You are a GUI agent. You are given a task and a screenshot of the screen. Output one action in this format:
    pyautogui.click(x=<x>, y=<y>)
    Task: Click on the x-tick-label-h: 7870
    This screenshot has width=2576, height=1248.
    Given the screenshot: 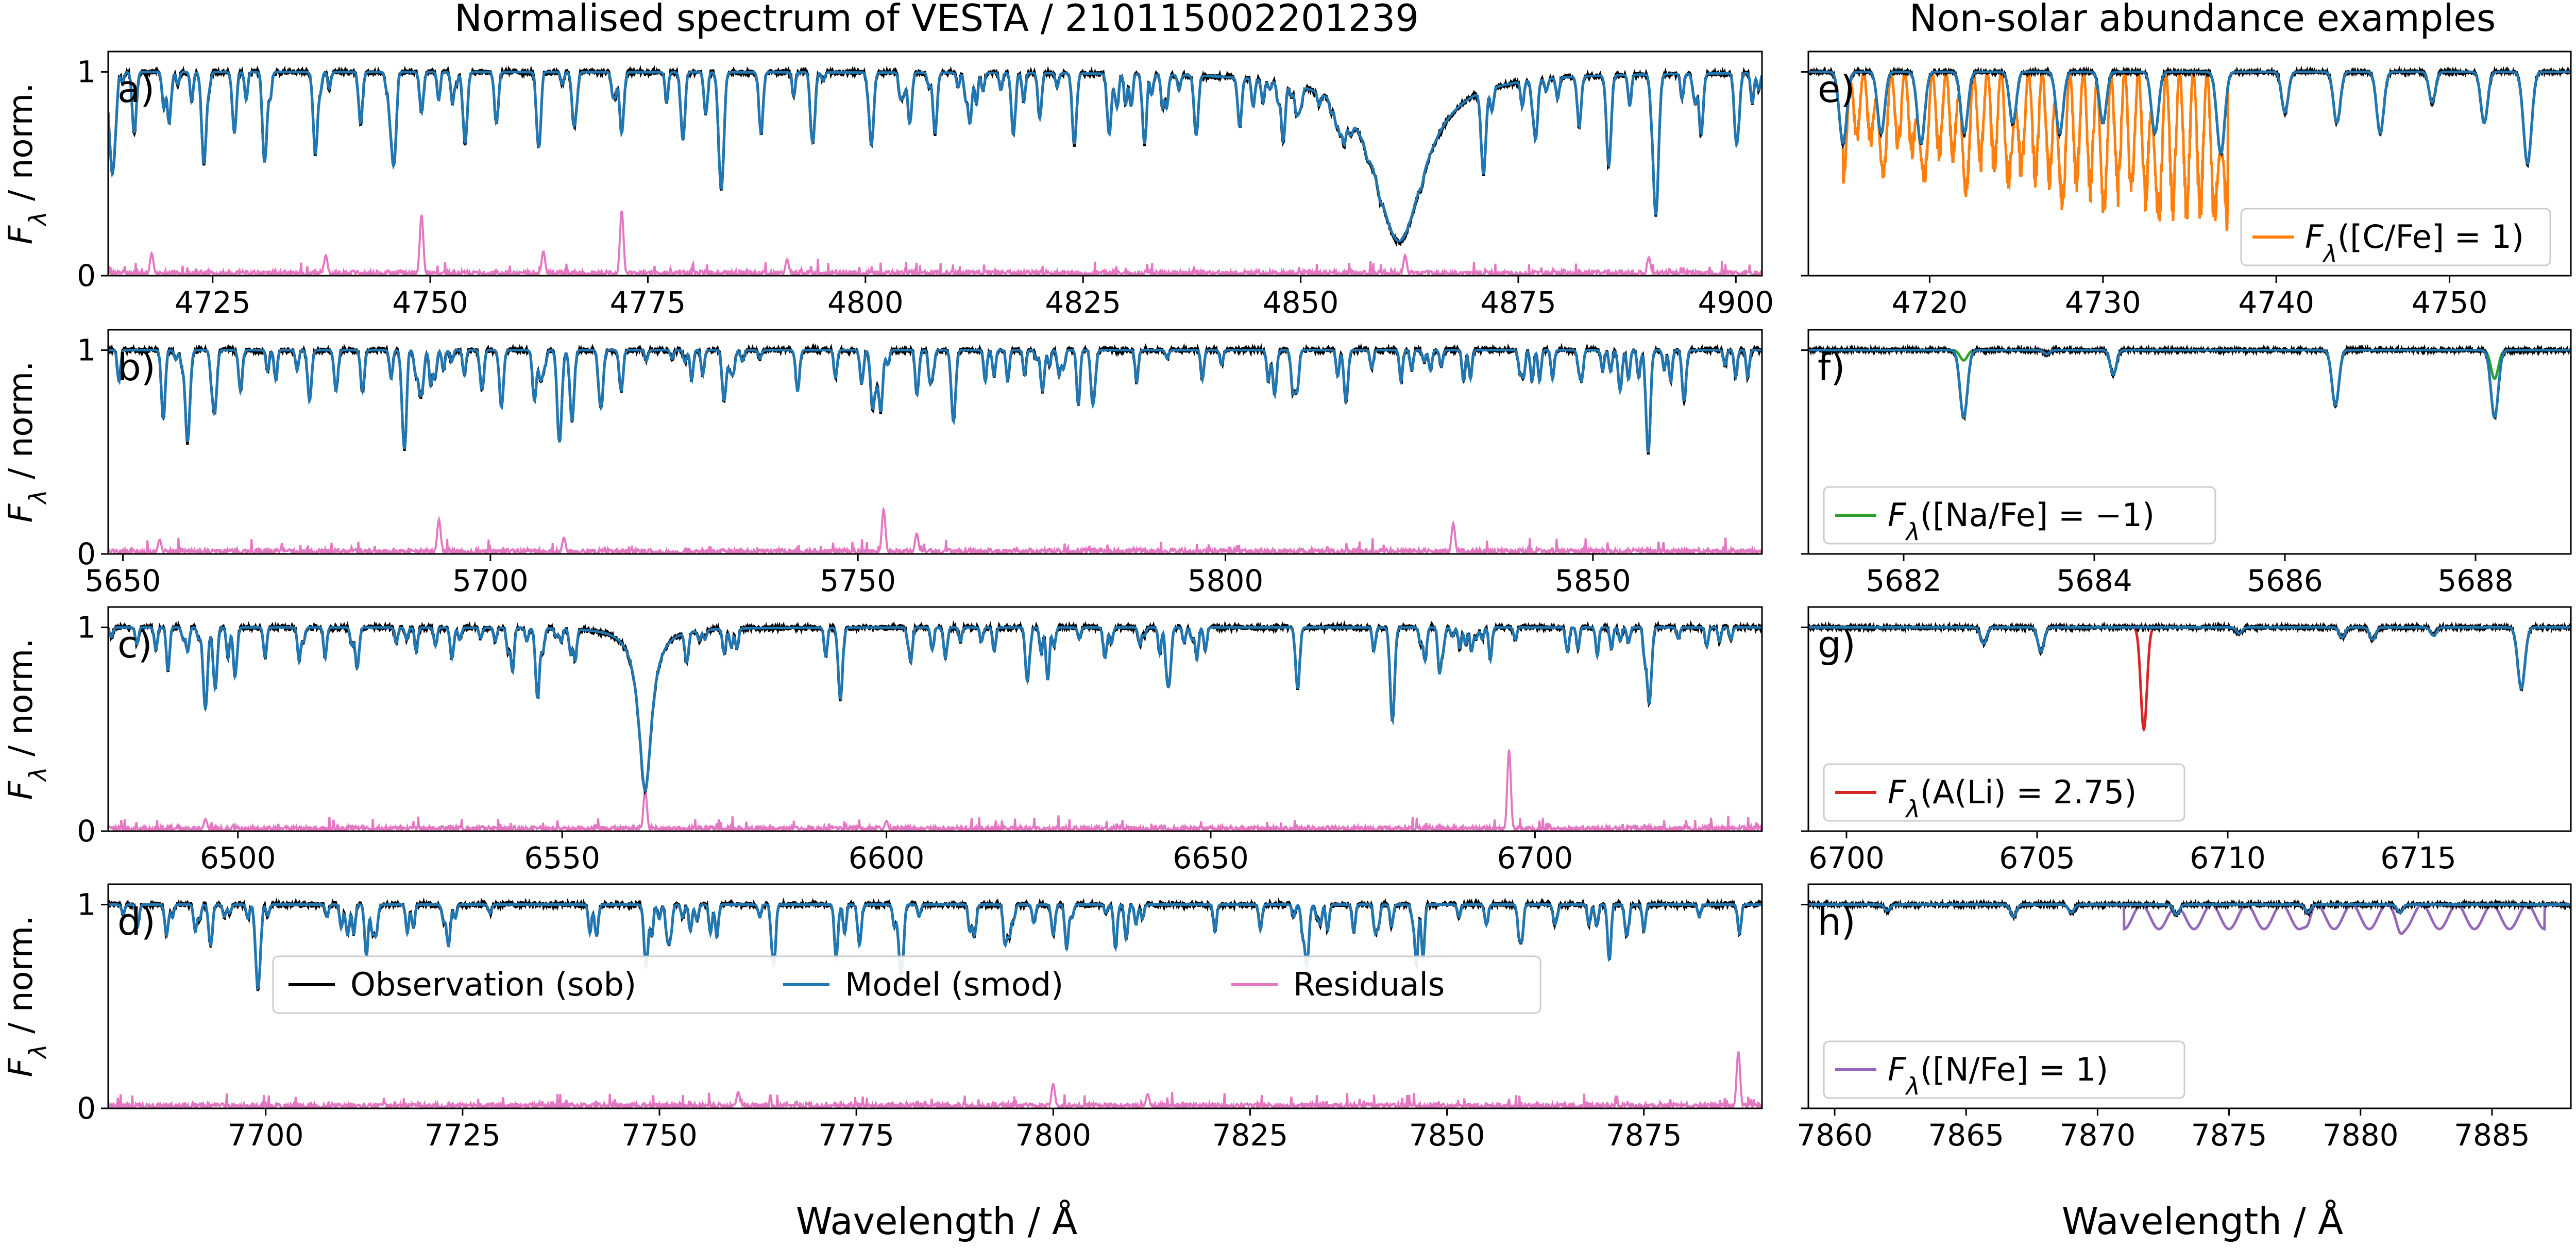 What is the action you would take?
    pyautogui.click(x=2098, y=1135)
    